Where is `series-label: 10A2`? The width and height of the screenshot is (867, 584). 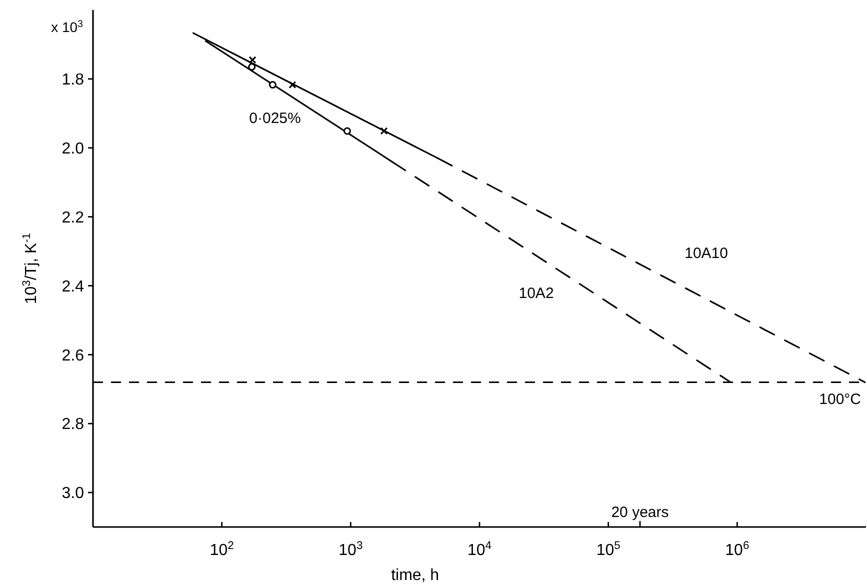 series-label: 10A2 is located at coordinates (536, 293).